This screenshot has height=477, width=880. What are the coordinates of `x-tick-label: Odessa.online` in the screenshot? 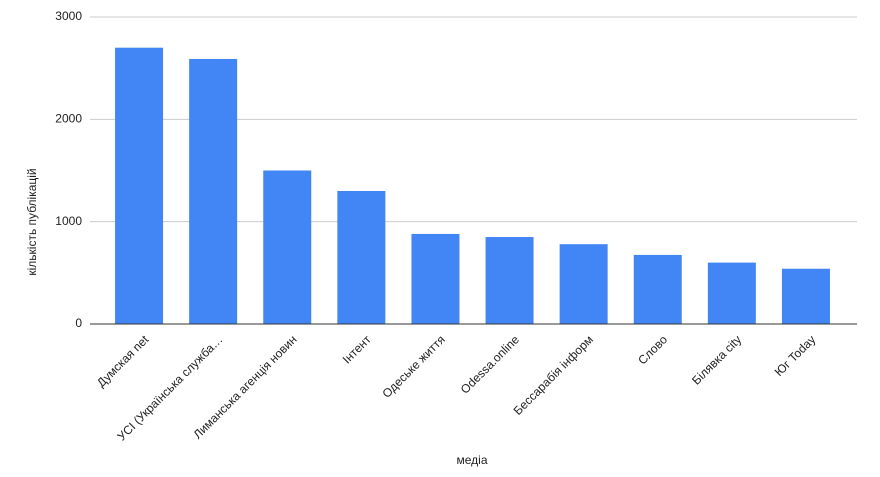 It's located at (490, 364).